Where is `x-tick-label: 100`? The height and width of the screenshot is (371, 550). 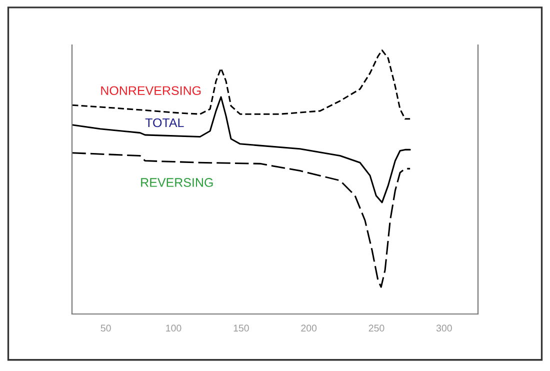 x-tick-label: 100 is located at coordinates (174, 328).